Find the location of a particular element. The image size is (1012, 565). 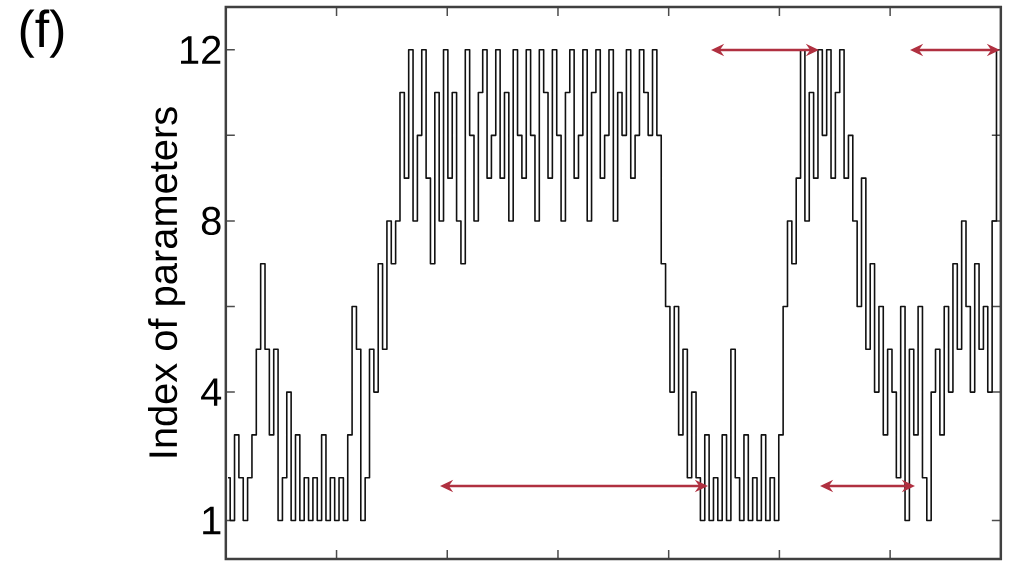

y-tick-label: 8 is located at coordinates (211, 221).